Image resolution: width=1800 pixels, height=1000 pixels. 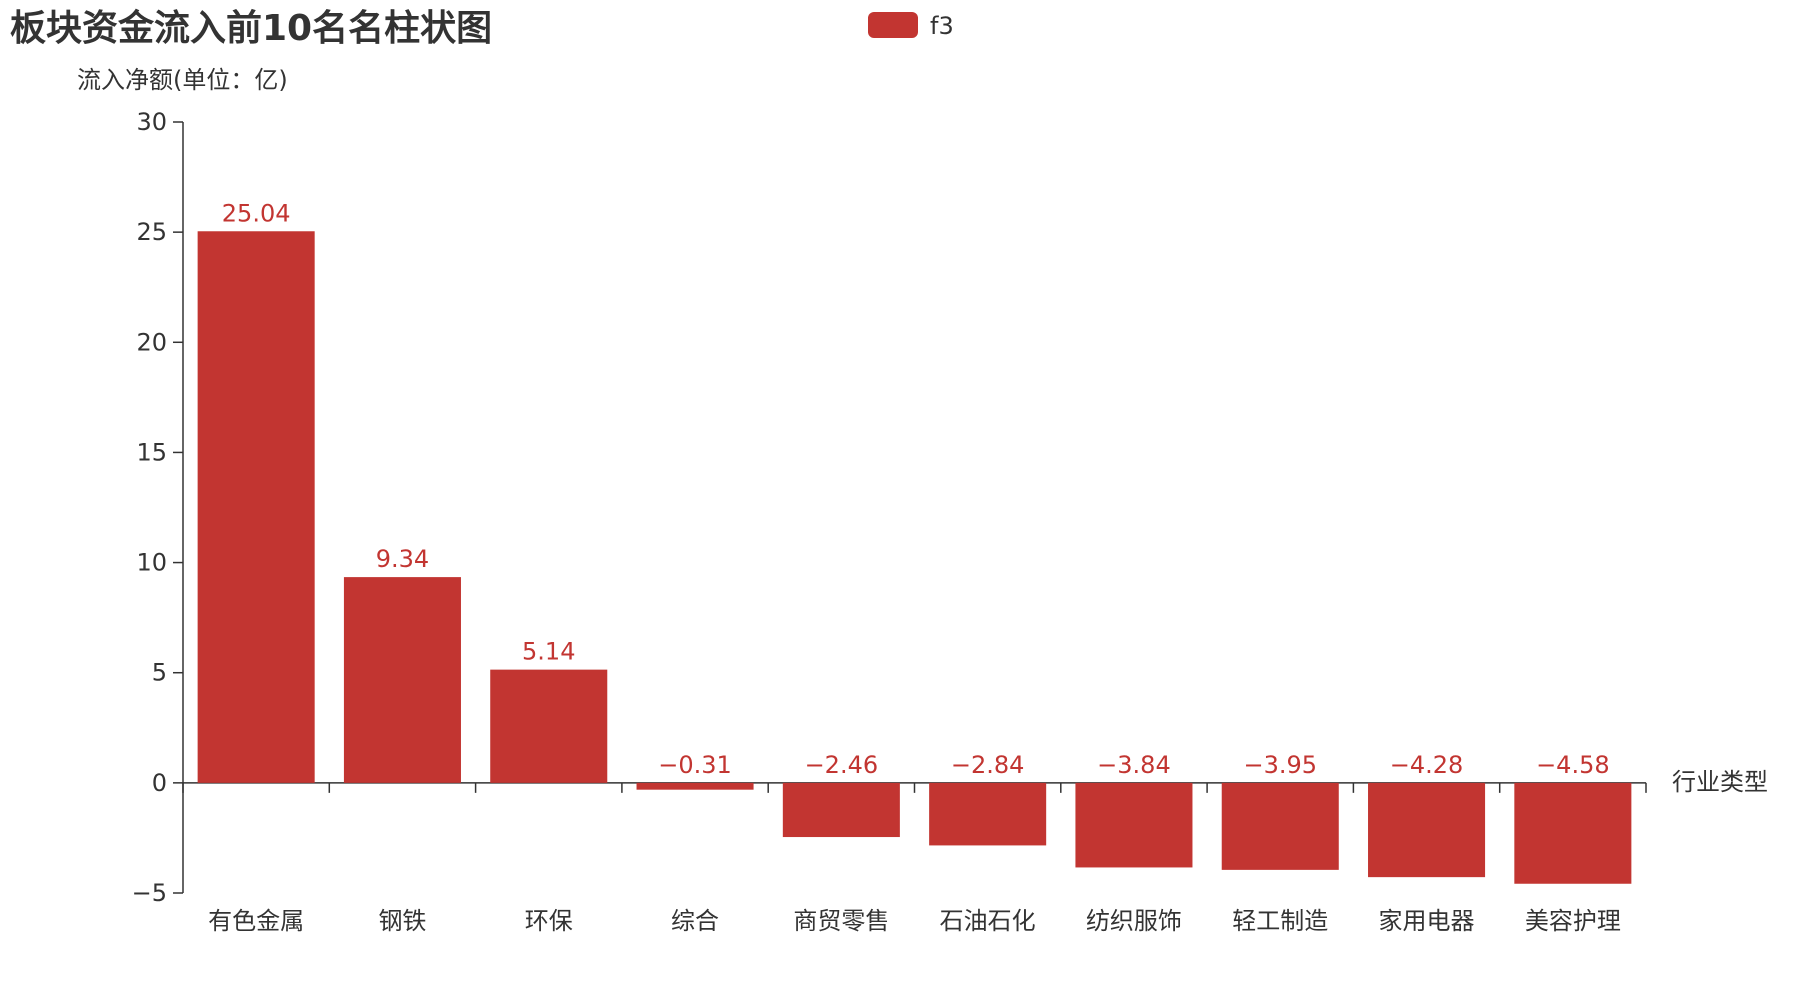 What do you see at coordinates (151, 563) in the screenshot?
I see `y-tick-label: 10` at bounding box center [151, 563].